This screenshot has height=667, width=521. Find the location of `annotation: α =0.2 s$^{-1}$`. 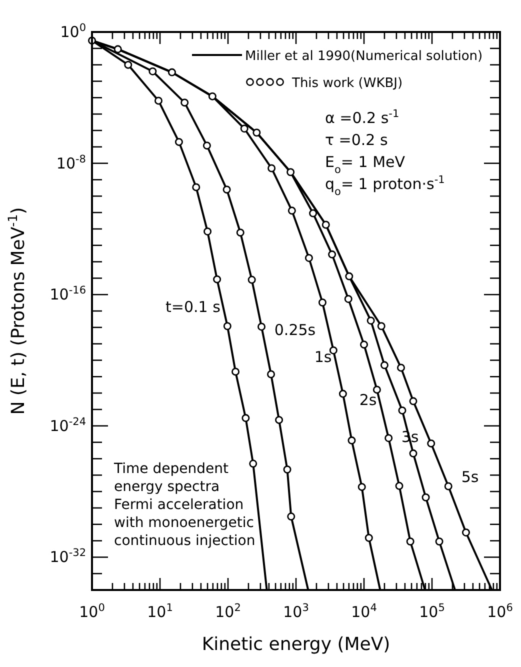

annotation: α =0.2 s$^{-1}$ is located at coordinates (362, 117).